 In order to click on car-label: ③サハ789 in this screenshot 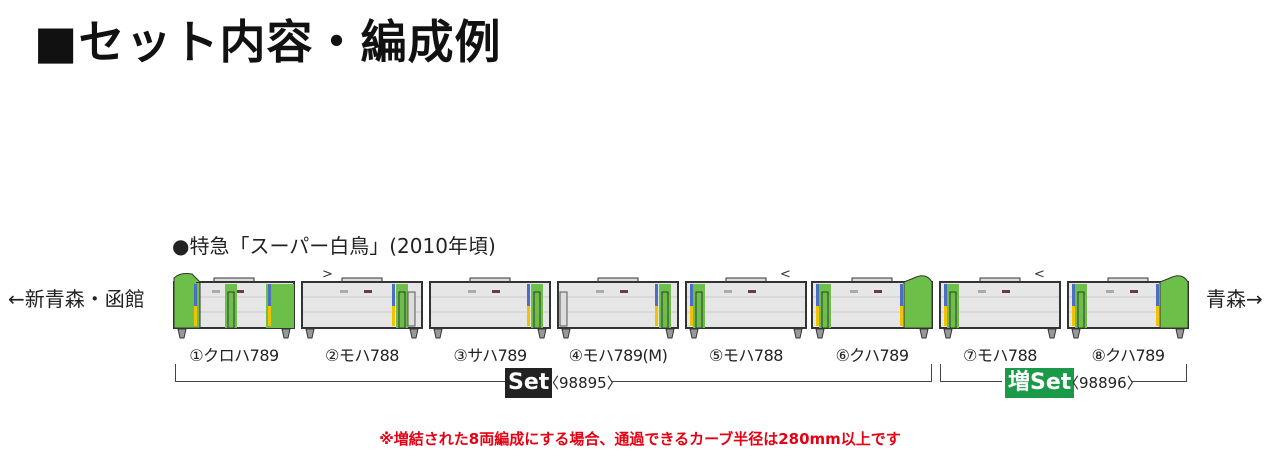, I will do `click(490, 355)`.